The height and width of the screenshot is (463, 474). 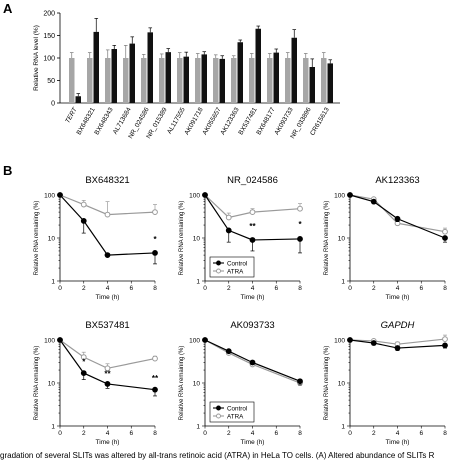 I want to click on panel-b2-title: NR_024586, so click(x=252, y=180).